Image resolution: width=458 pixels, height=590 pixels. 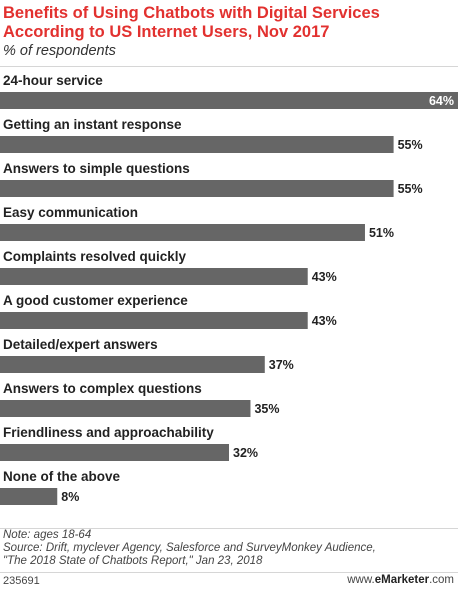 What do you see at coordinates (62, 476) in the screenshot?
I see `category-label: None of the above` at bounding box center [62, 476].